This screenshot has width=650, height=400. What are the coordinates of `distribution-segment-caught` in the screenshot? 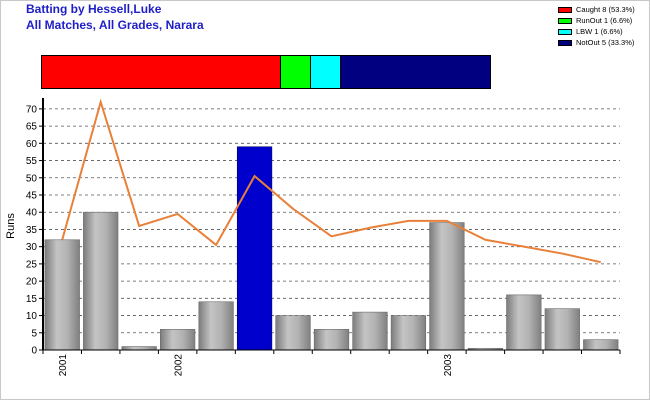 It's located at (161, 72).